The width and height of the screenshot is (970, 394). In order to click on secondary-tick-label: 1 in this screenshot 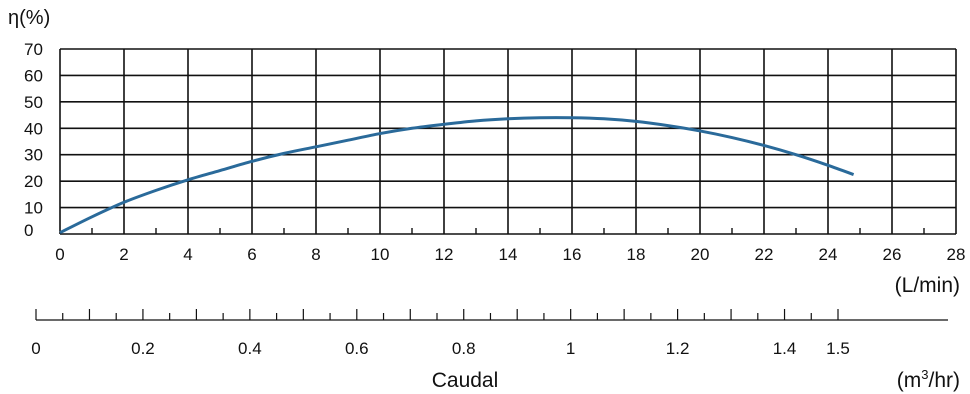, I will do `click(570, 348)`.